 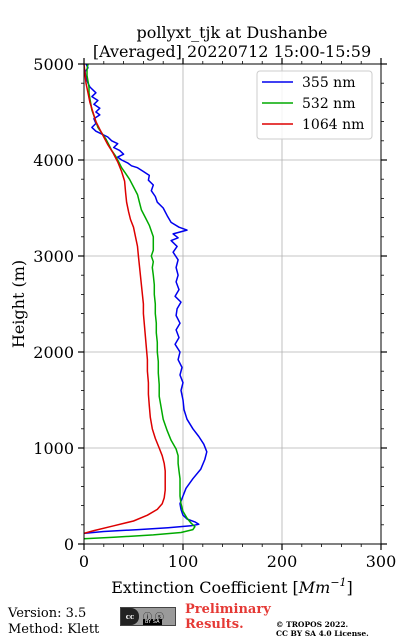 I want to click on legend: 355 nm 532 nm 1064 nm, so click(x=314, y=105).